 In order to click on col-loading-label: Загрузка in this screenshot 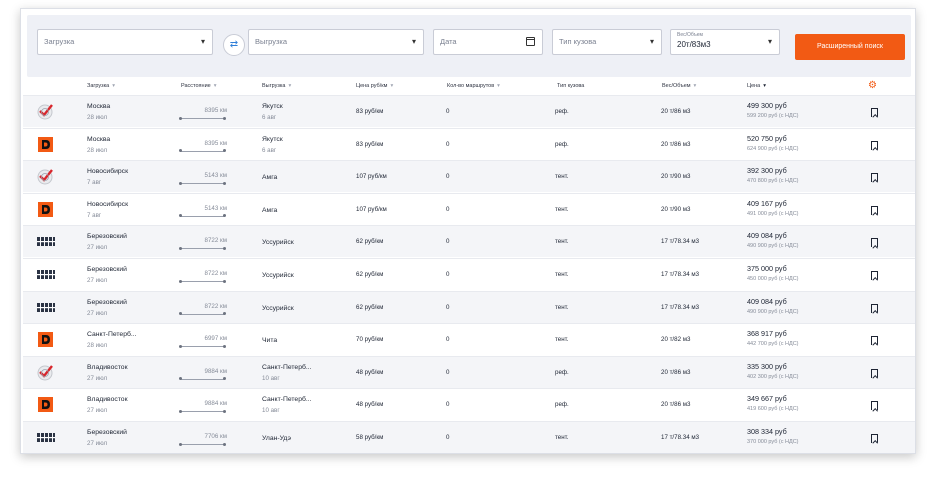, I will do `click(98, 86)`.